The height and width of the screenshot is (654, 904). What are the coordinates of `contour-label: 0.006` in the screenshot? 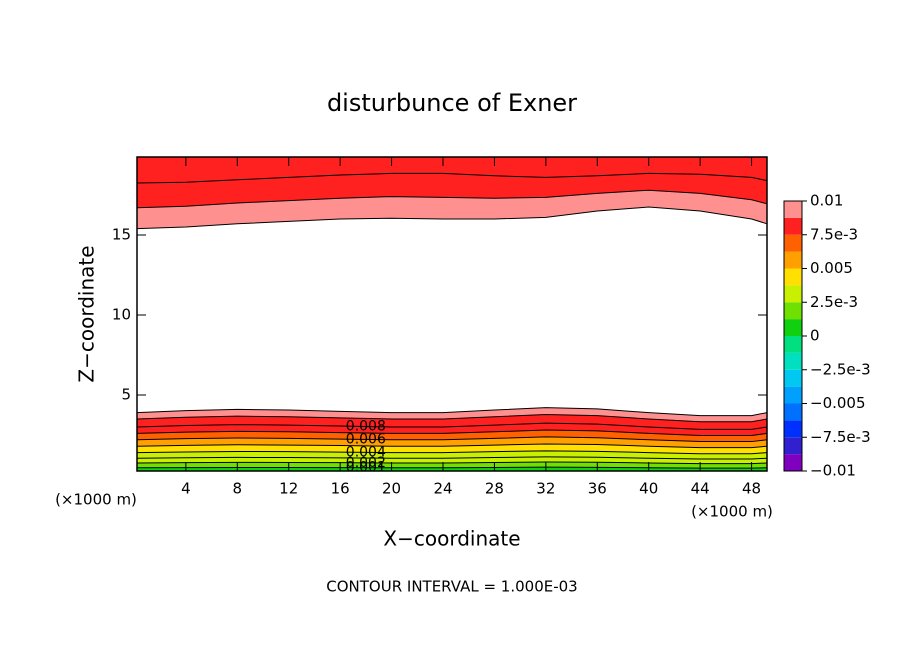 It's located at (366, 439).